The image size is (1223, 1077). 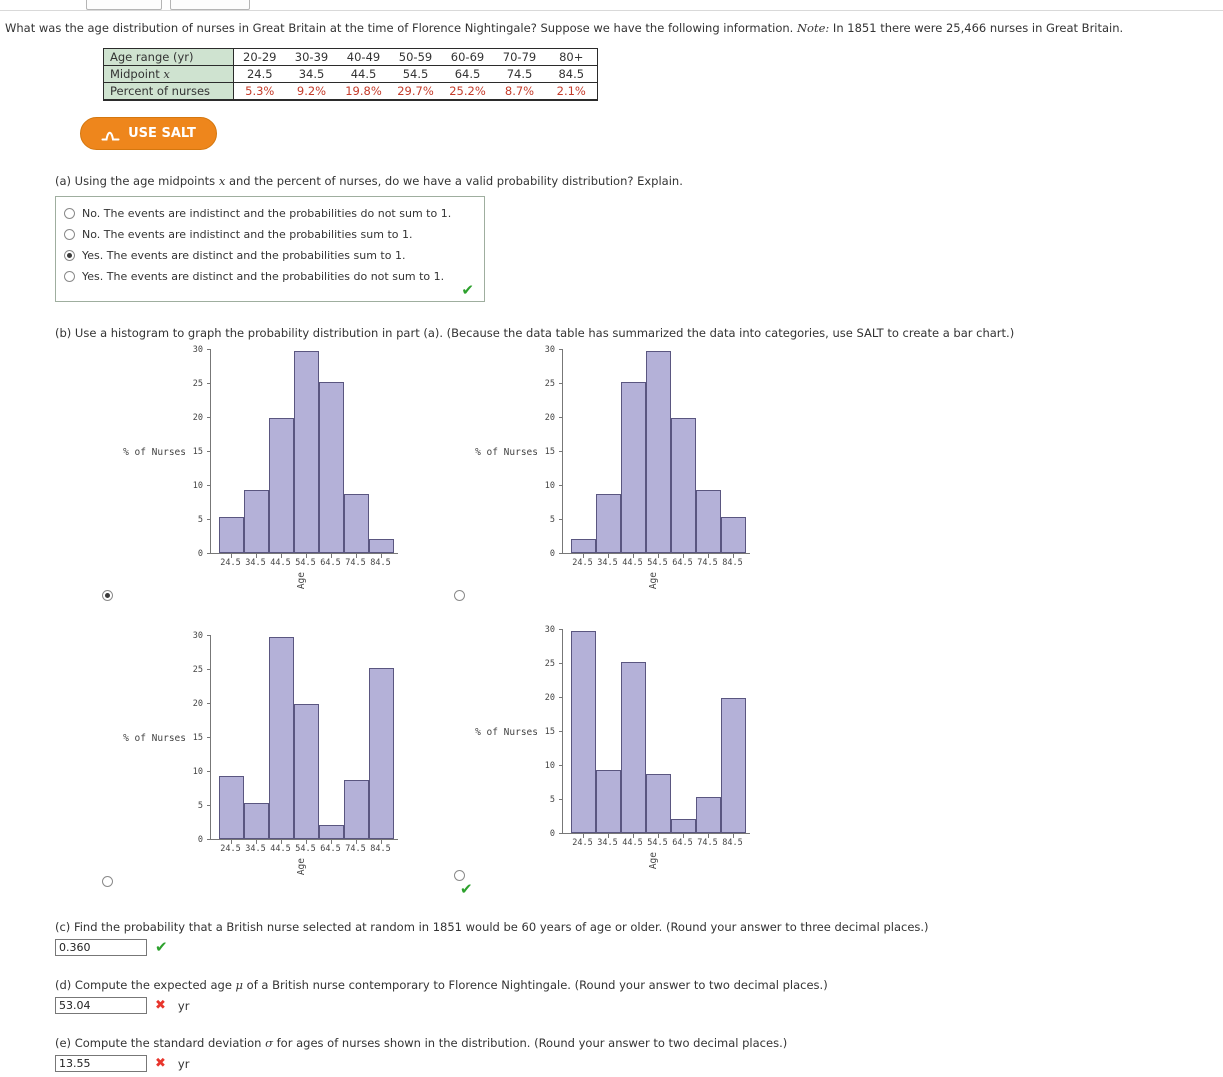 What do you see at coordinates (110, 134) in the screenshot?
I see `salt-chart-icon` at bounding box center [110, 134].